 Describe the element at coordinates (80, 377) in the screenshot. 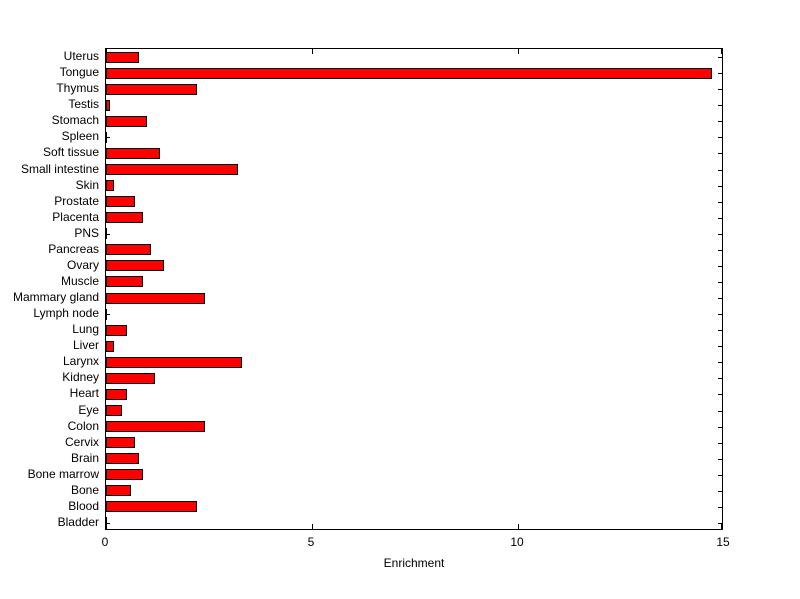

I see `y-tick-label: Kidney` at that location.